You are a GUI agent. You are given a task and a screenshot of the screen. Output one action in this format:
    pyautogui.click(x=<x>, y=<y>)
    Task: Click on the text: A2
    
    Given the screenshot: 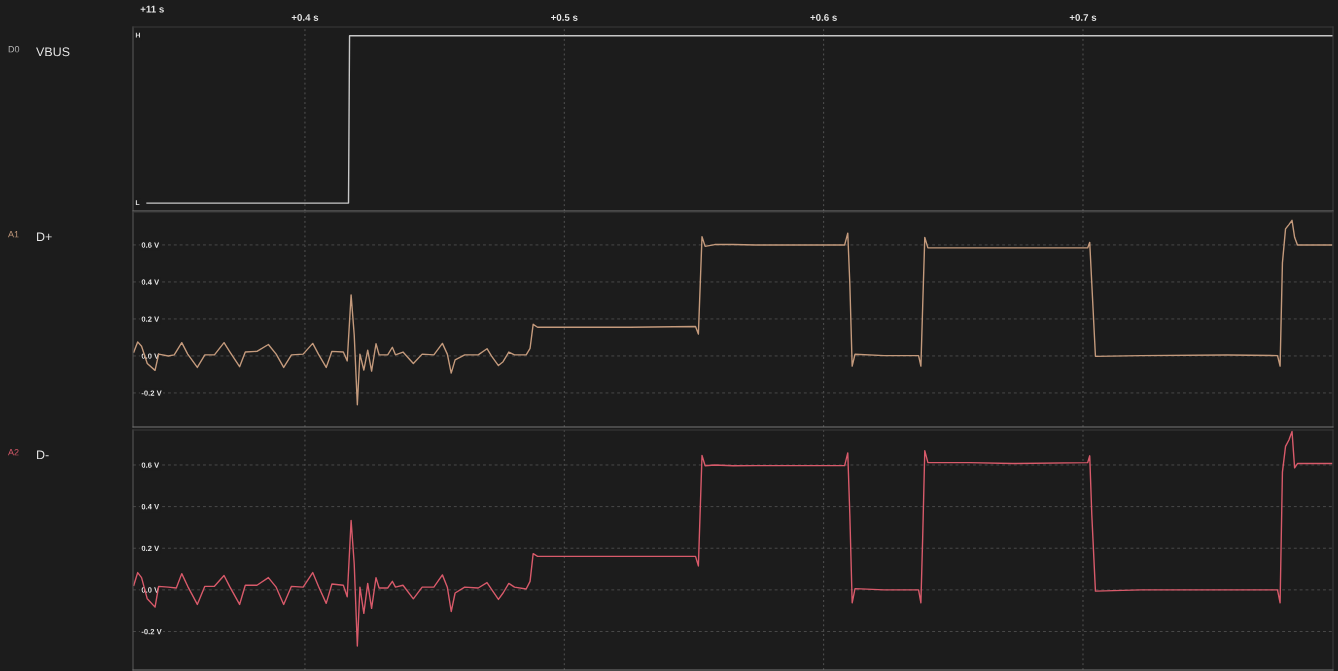 What is the action you would take?
    pyautogui.click(x=13, y=452)
    